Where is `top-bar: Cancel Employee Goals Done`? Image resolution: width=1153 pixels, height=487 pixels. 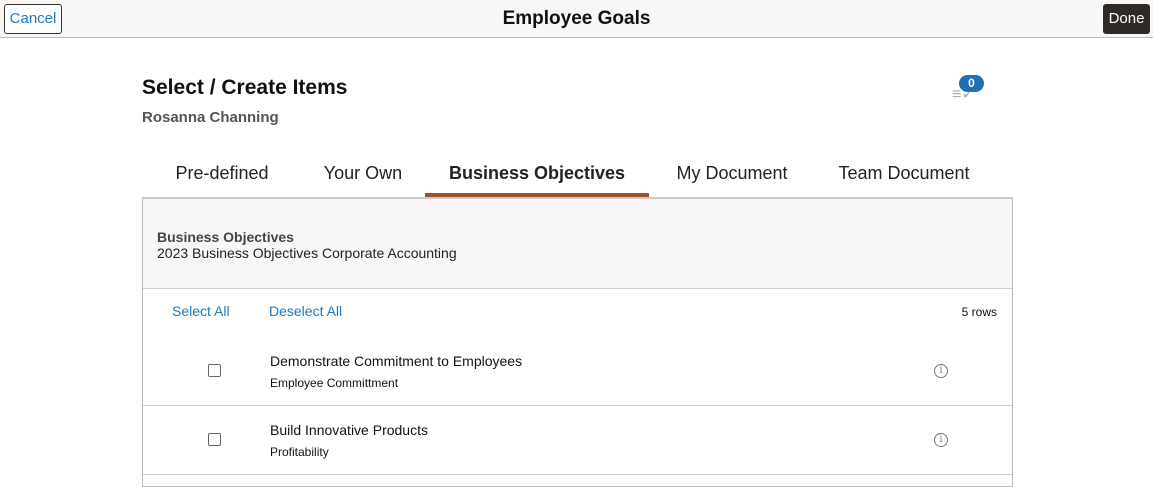
top-bar: Cancel Employee Goals Done is located at coordinates (576, 19).